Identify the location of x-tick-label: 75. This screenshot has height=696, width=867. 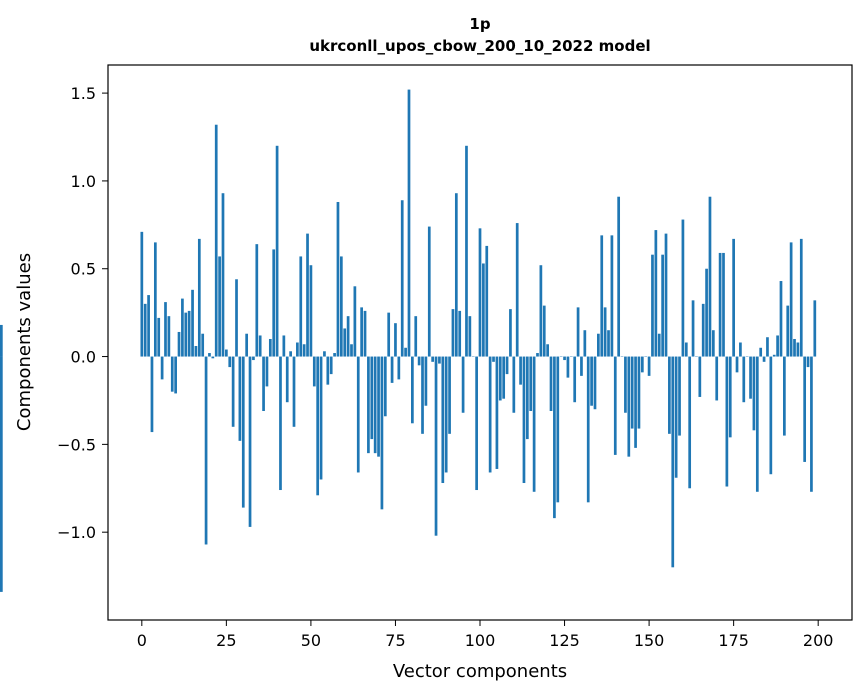
(395, 640).